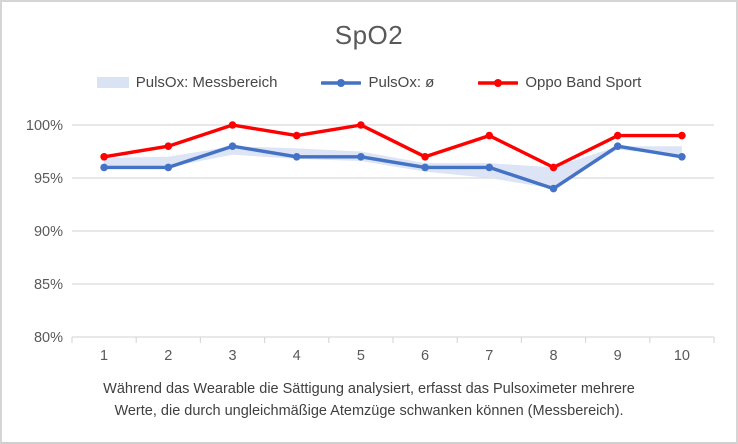 The width and height of the screenshot is (738, 444). I want to click on x-axis-tick-label: 7, so click(489, 356).